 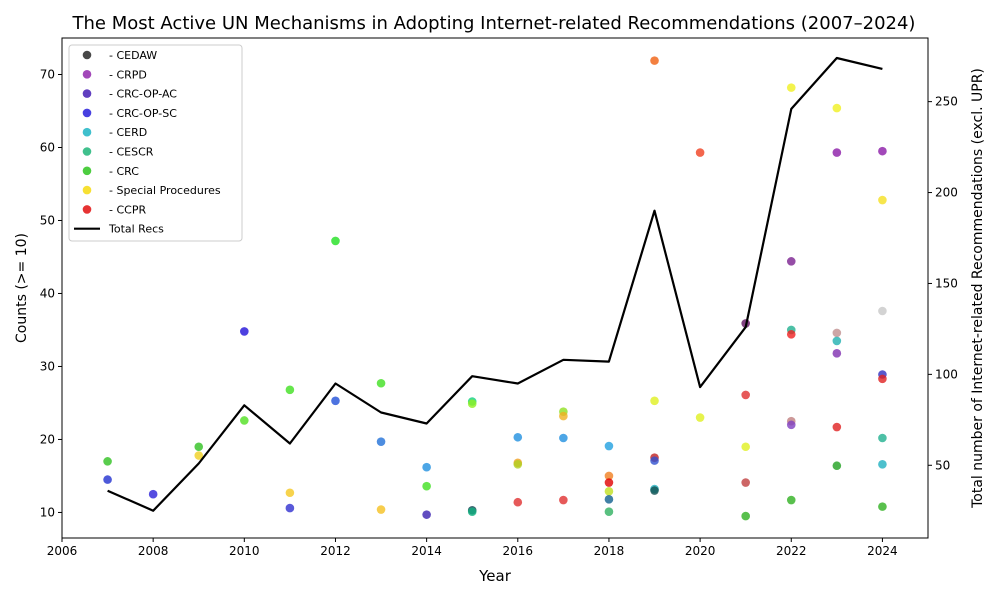 What do you see at coordinates (62, 551) in the screenshot?
I see `x-tick-label: 2006` at bounding box center [62, 551].